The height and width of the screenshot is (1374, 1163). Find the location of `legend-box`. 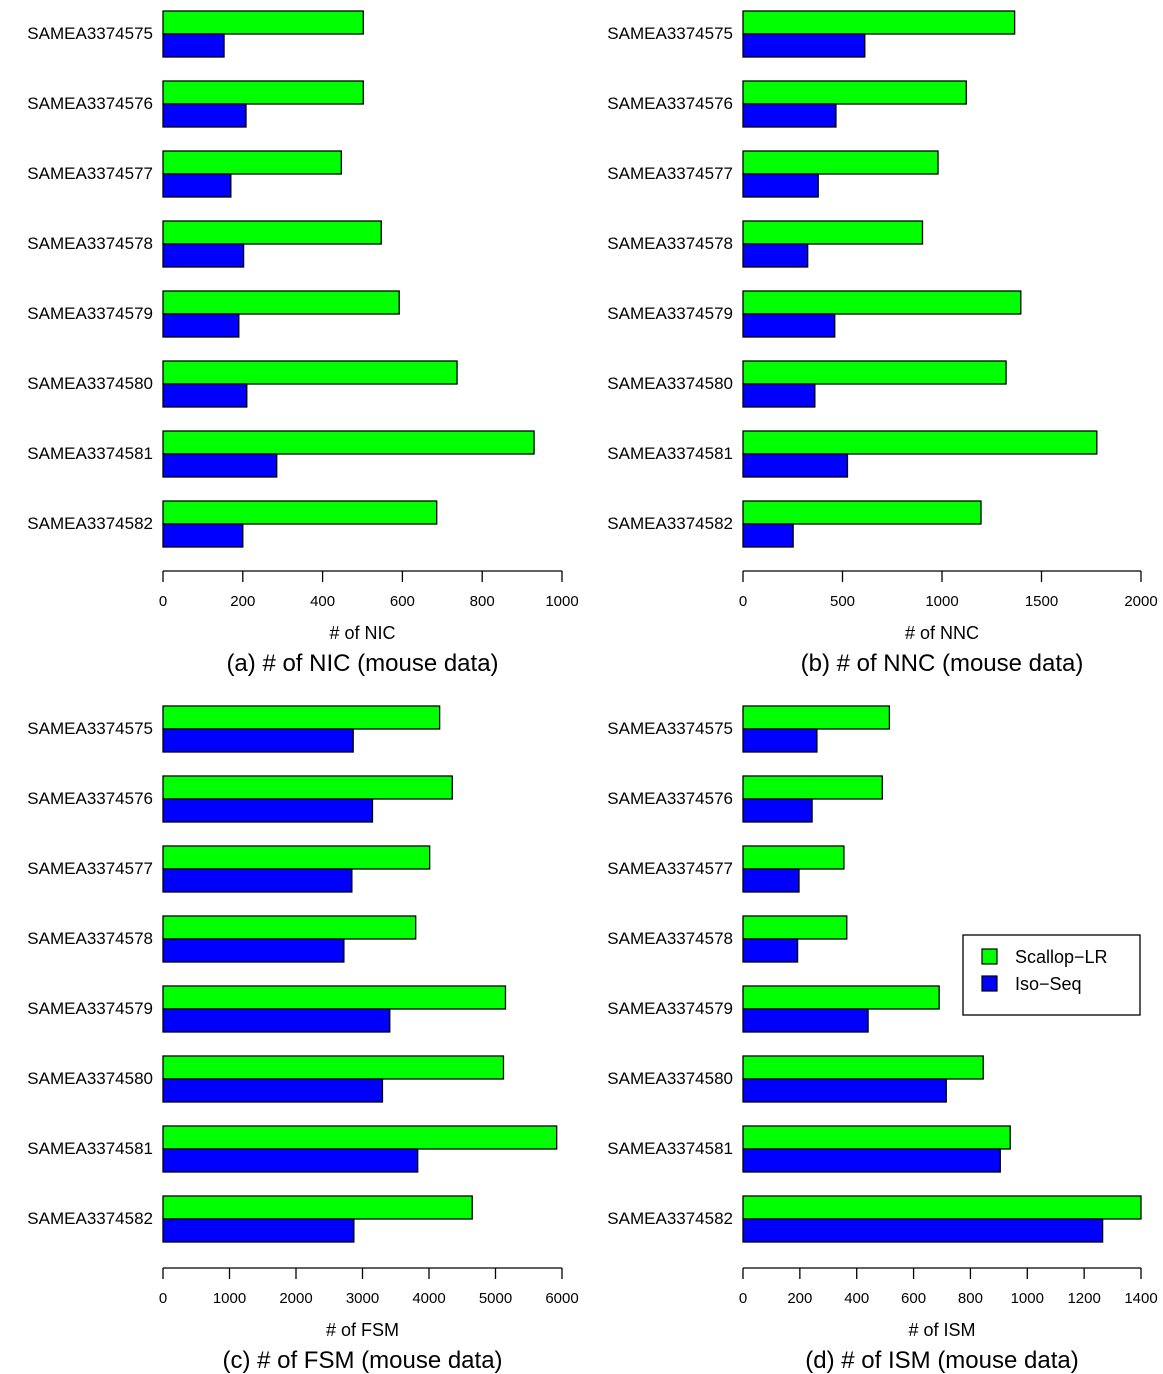

legend-box is located at coordinates (1051, 975).